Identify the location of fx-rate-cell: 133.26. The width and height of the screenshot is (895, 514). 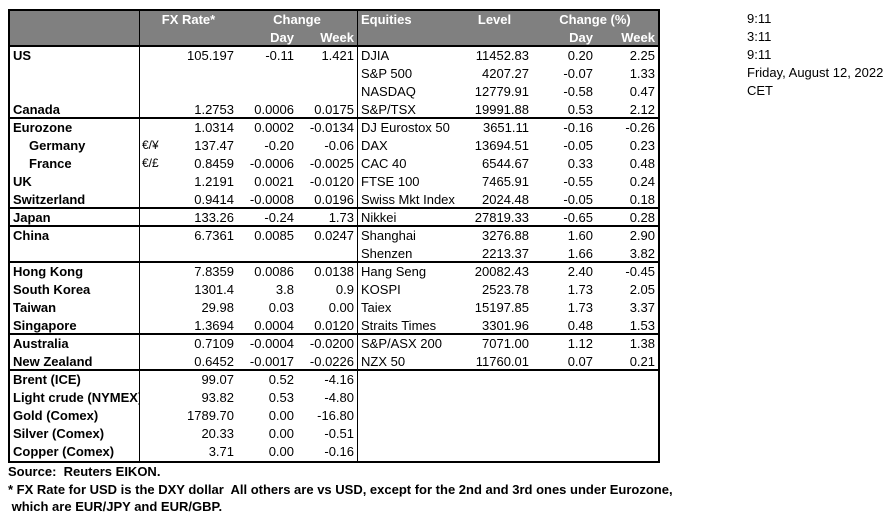
(214, 217).